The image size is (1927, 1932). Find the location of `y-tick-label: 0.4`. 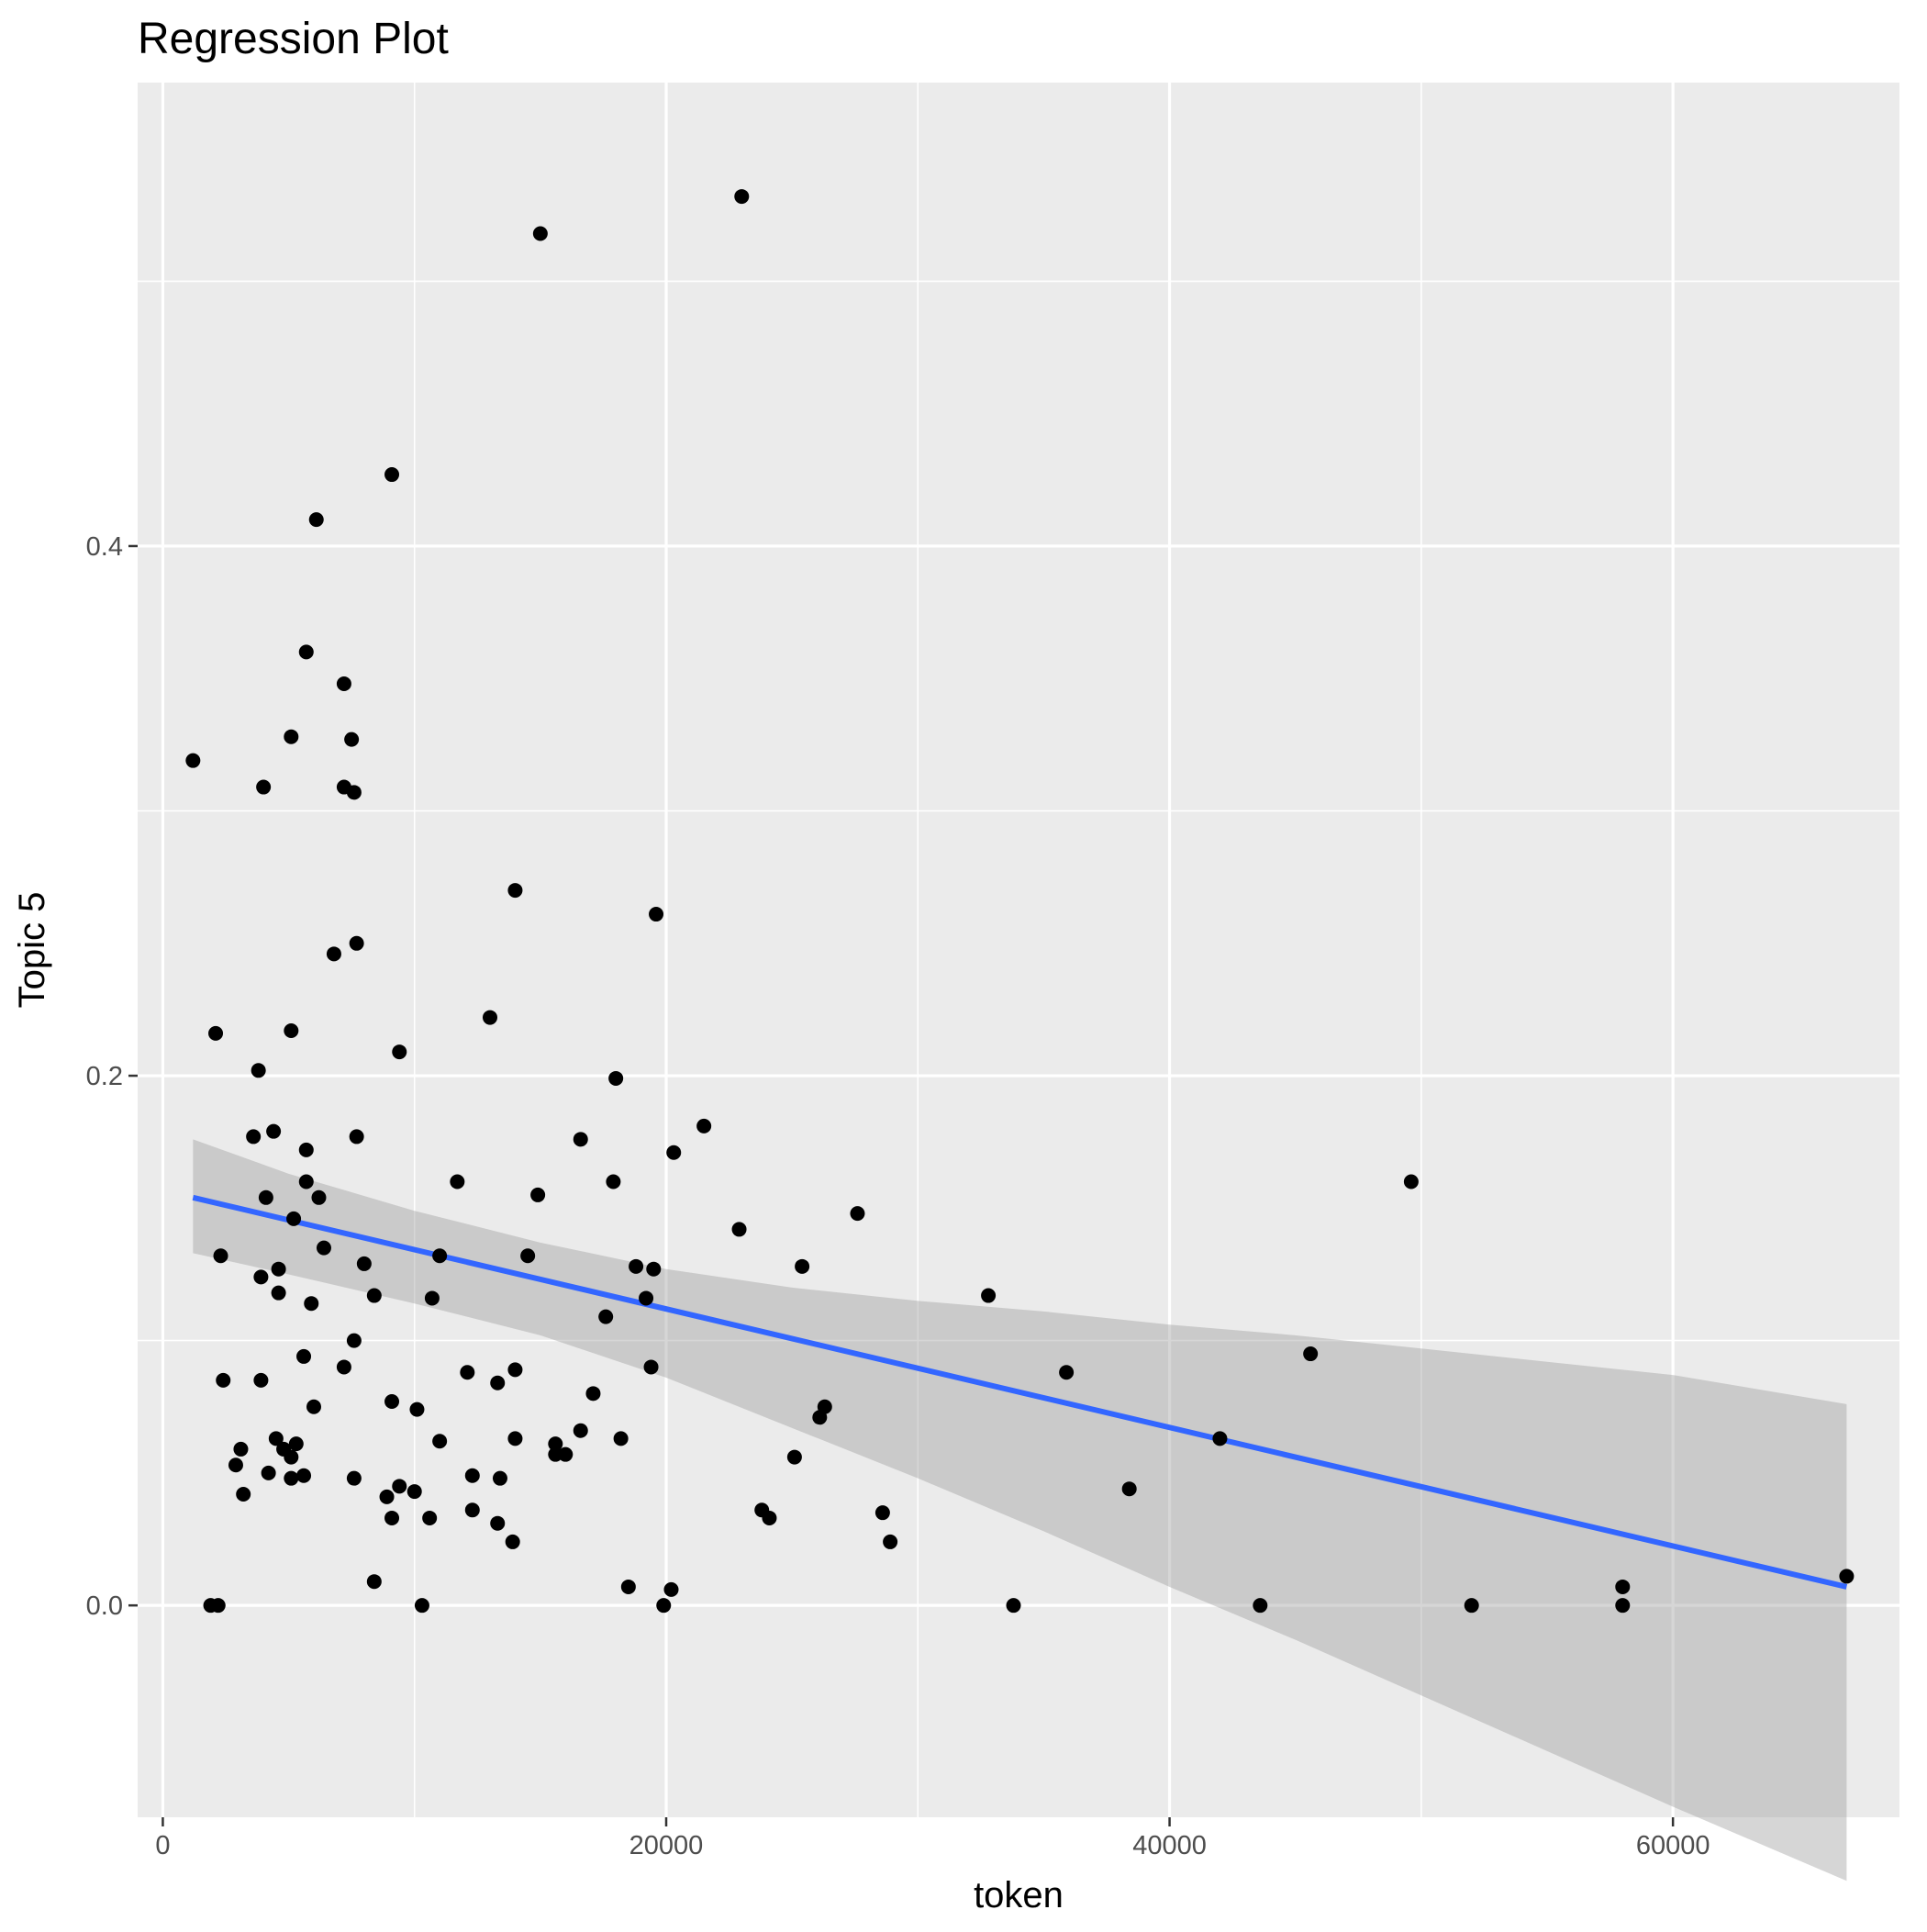

y-tick-label: 0.4 is located at coordinates (104, 547).